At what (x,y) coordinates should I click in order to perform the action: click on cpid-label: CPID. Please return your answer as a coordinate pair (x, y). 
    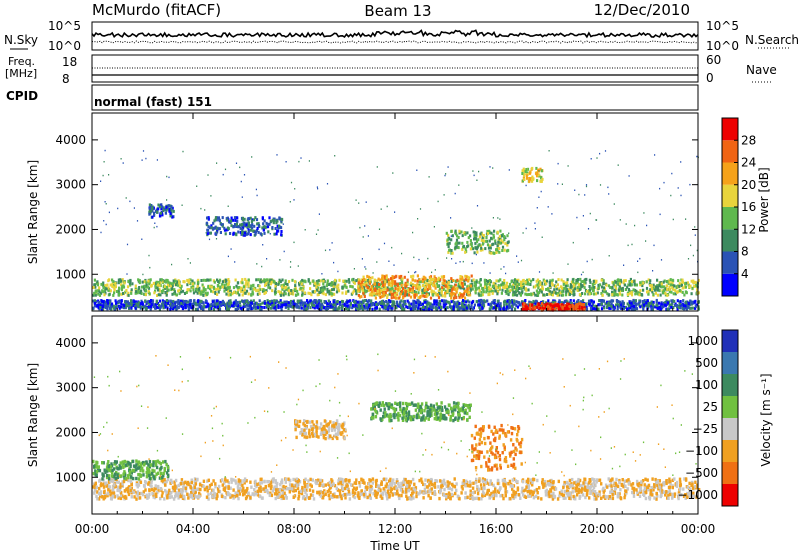
    Looking at the image, I should click on (22, 96).